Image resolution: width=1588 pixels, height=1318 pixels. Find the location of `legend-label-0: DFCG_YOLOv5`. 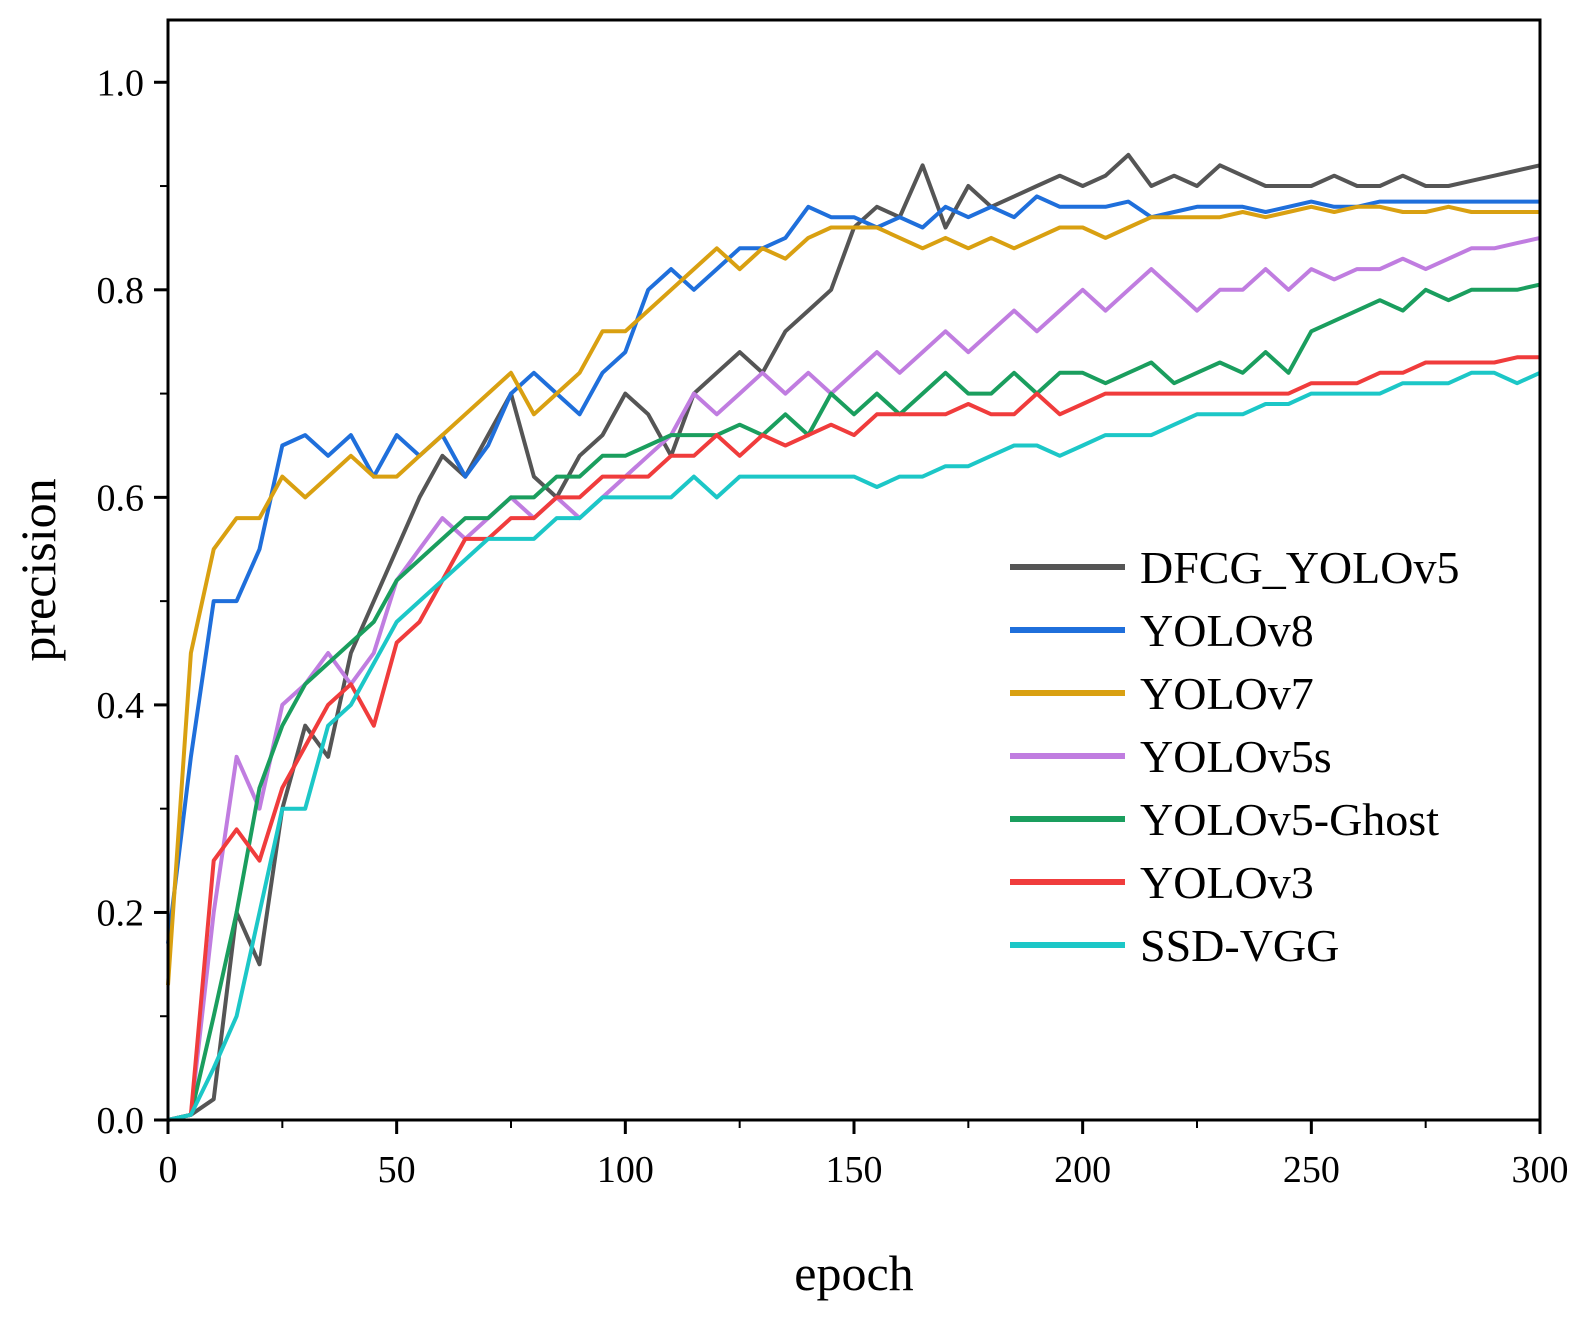

legend-label-0: DFCG_YOLOv5 is located at coordinates (1299, 567).